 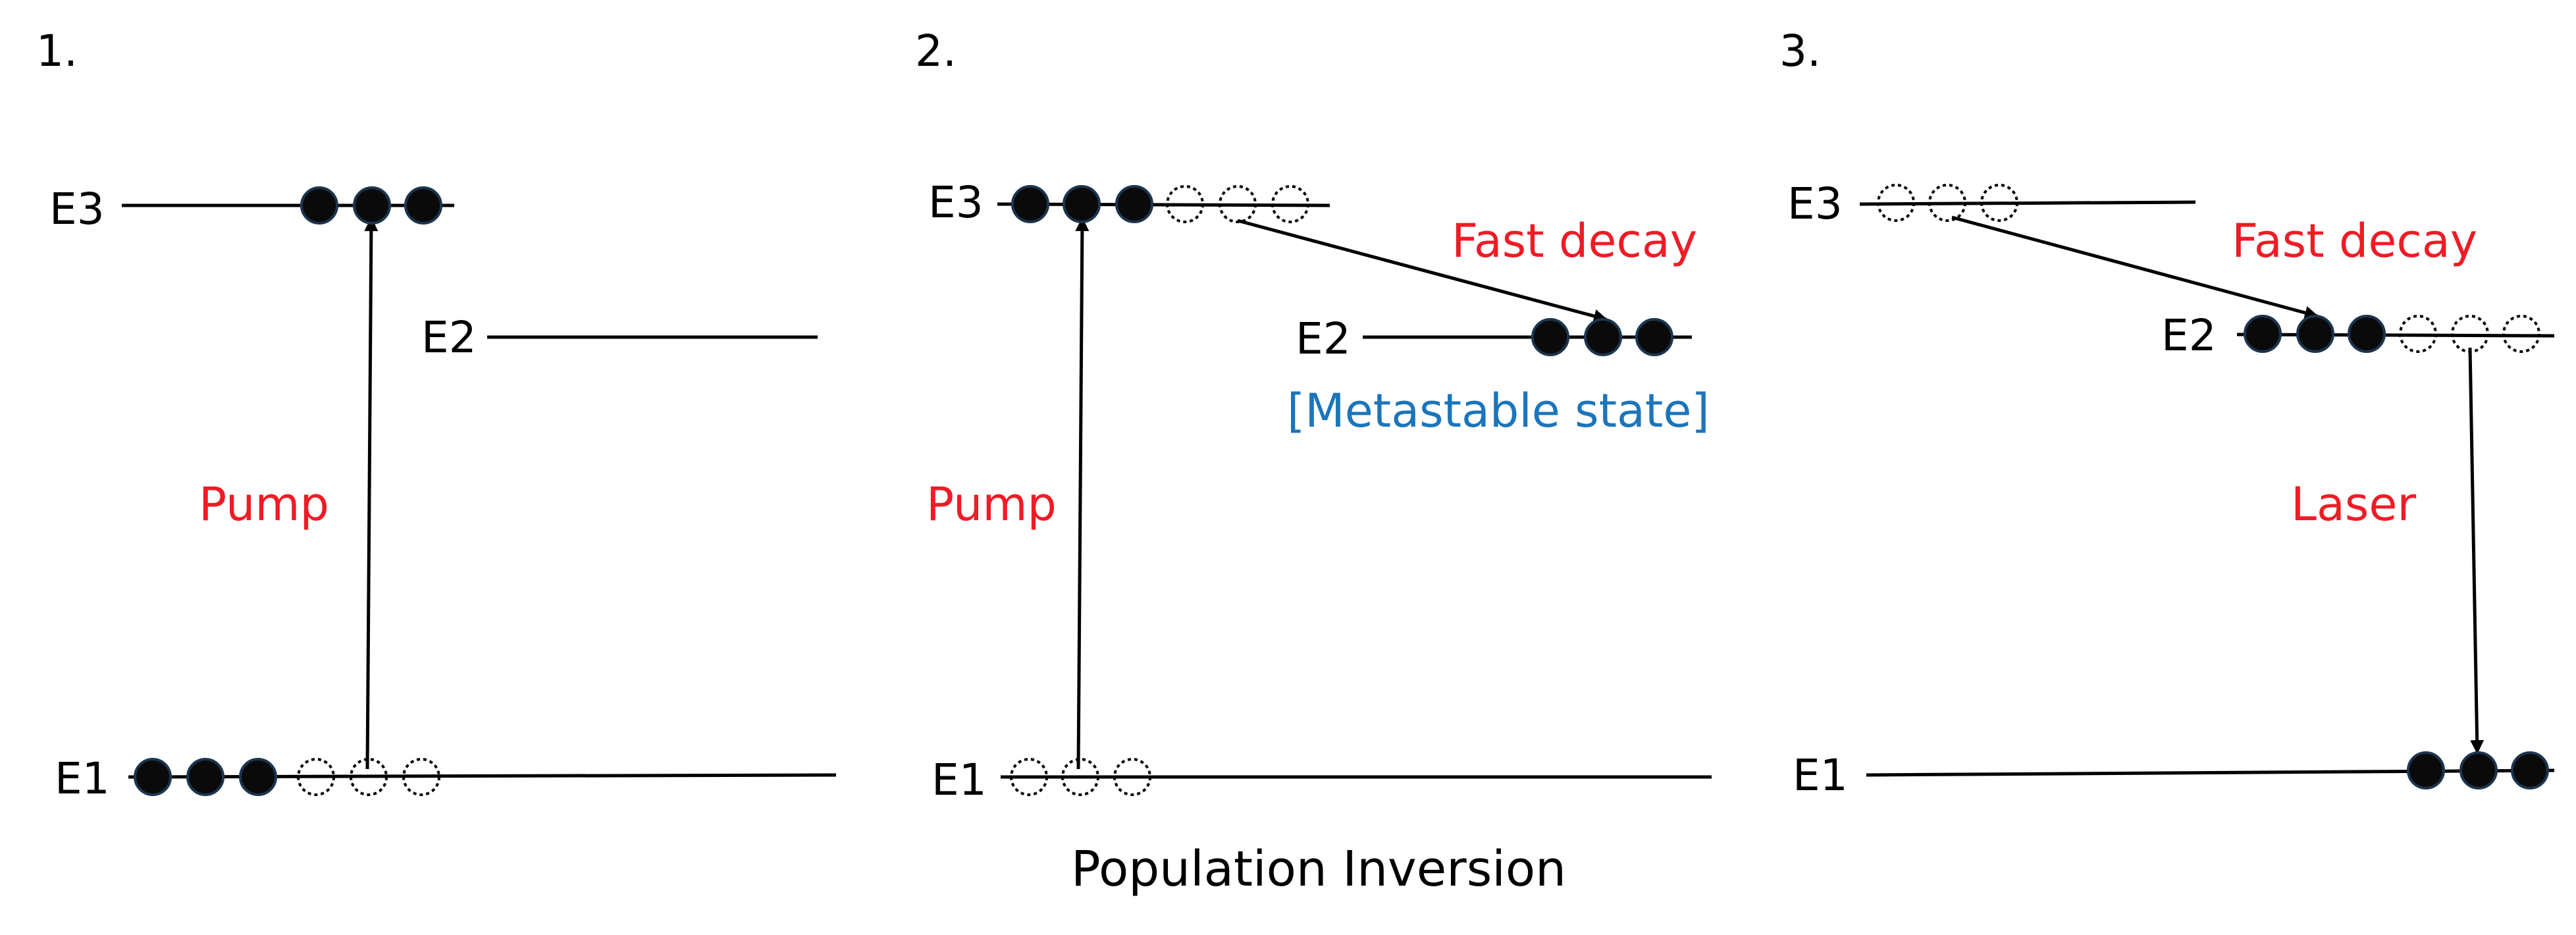 I want to click on level-e2-line, so click(x=2395, y=335).